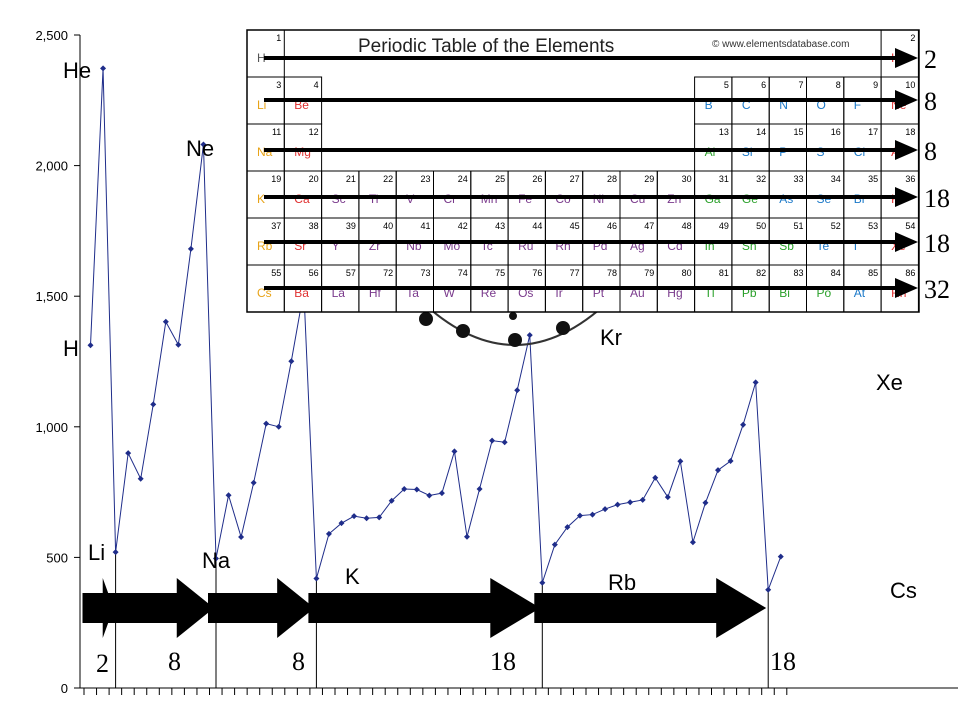  Describe the element at coordinates (51, 427) in the screenshot. I see `y-tick-label: 1,000` at that location.